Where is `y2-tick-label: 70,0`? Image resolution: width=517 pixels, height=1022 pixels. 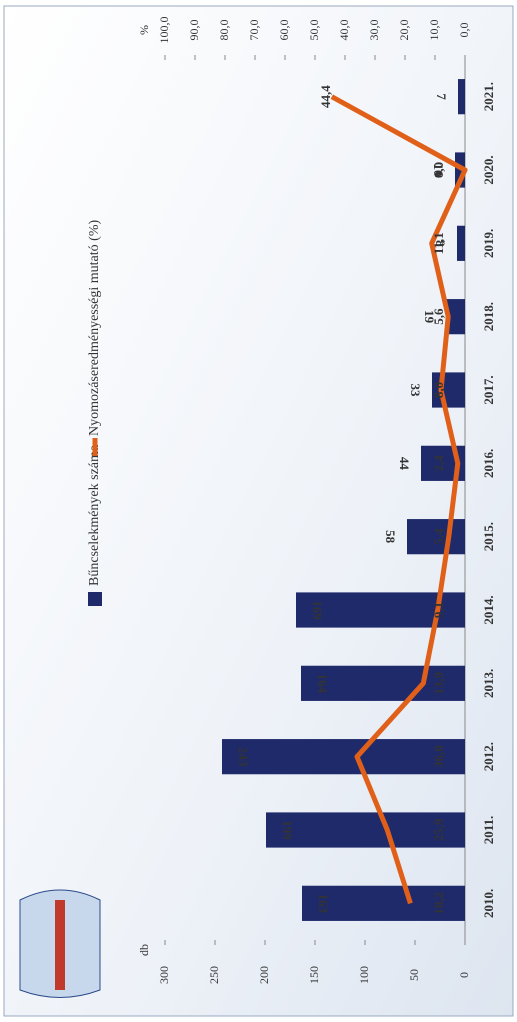 y2-tick-label: 70,0 is located at coordinates (254, 30).